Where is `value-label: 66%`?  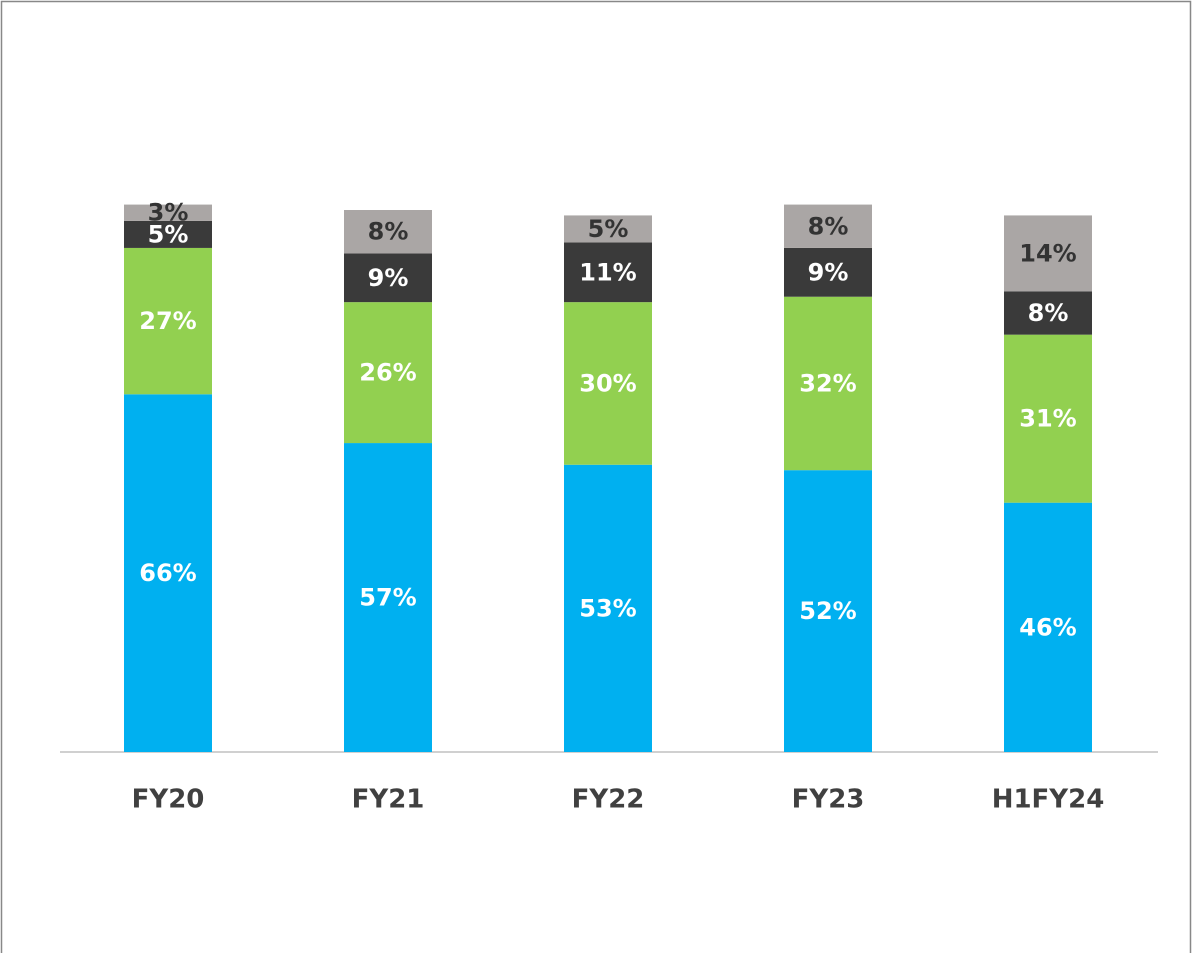
value-label: 66% is located at coordinates (167, 573).